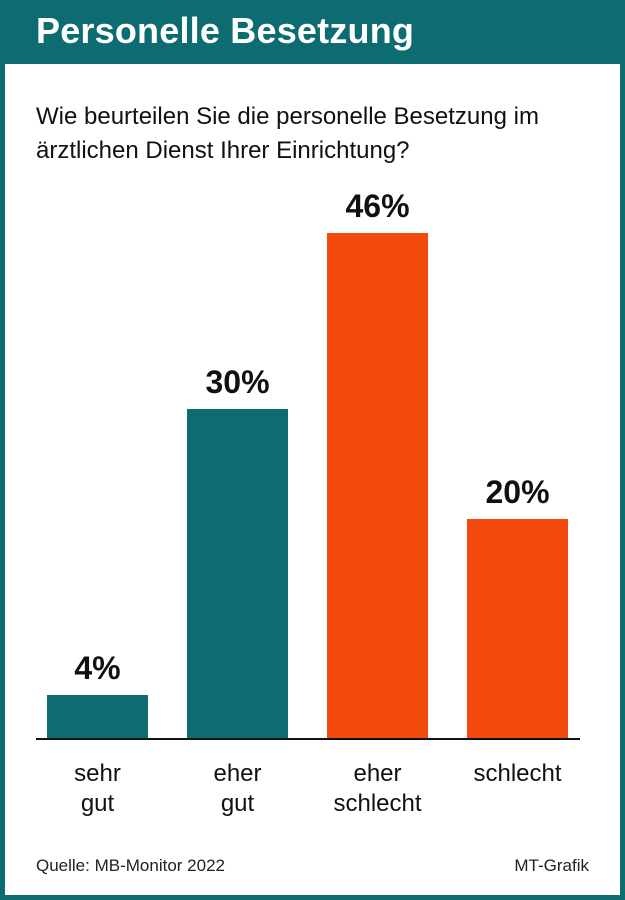 The image size is (625, 900). What do you see at coordinates (237, 773) in the screenshot?
I see `category-label-2-line-1: eher` at bounding box center [237, 773].